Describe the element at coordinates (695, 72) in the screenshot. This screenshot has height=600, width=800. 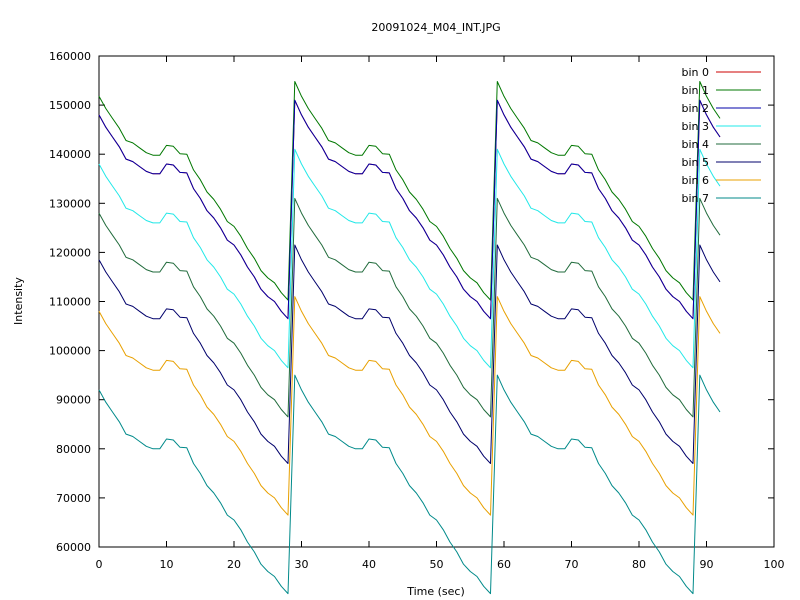
I see `legend-label: bin 0` at that location.